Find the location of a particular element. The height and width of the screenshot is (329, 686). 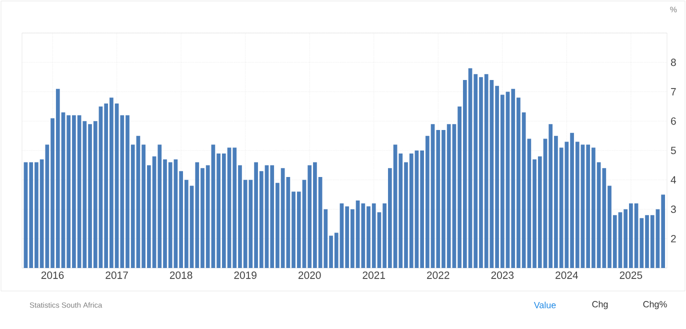

x-tick-label: 2021 is located at coordinates (373, 275).